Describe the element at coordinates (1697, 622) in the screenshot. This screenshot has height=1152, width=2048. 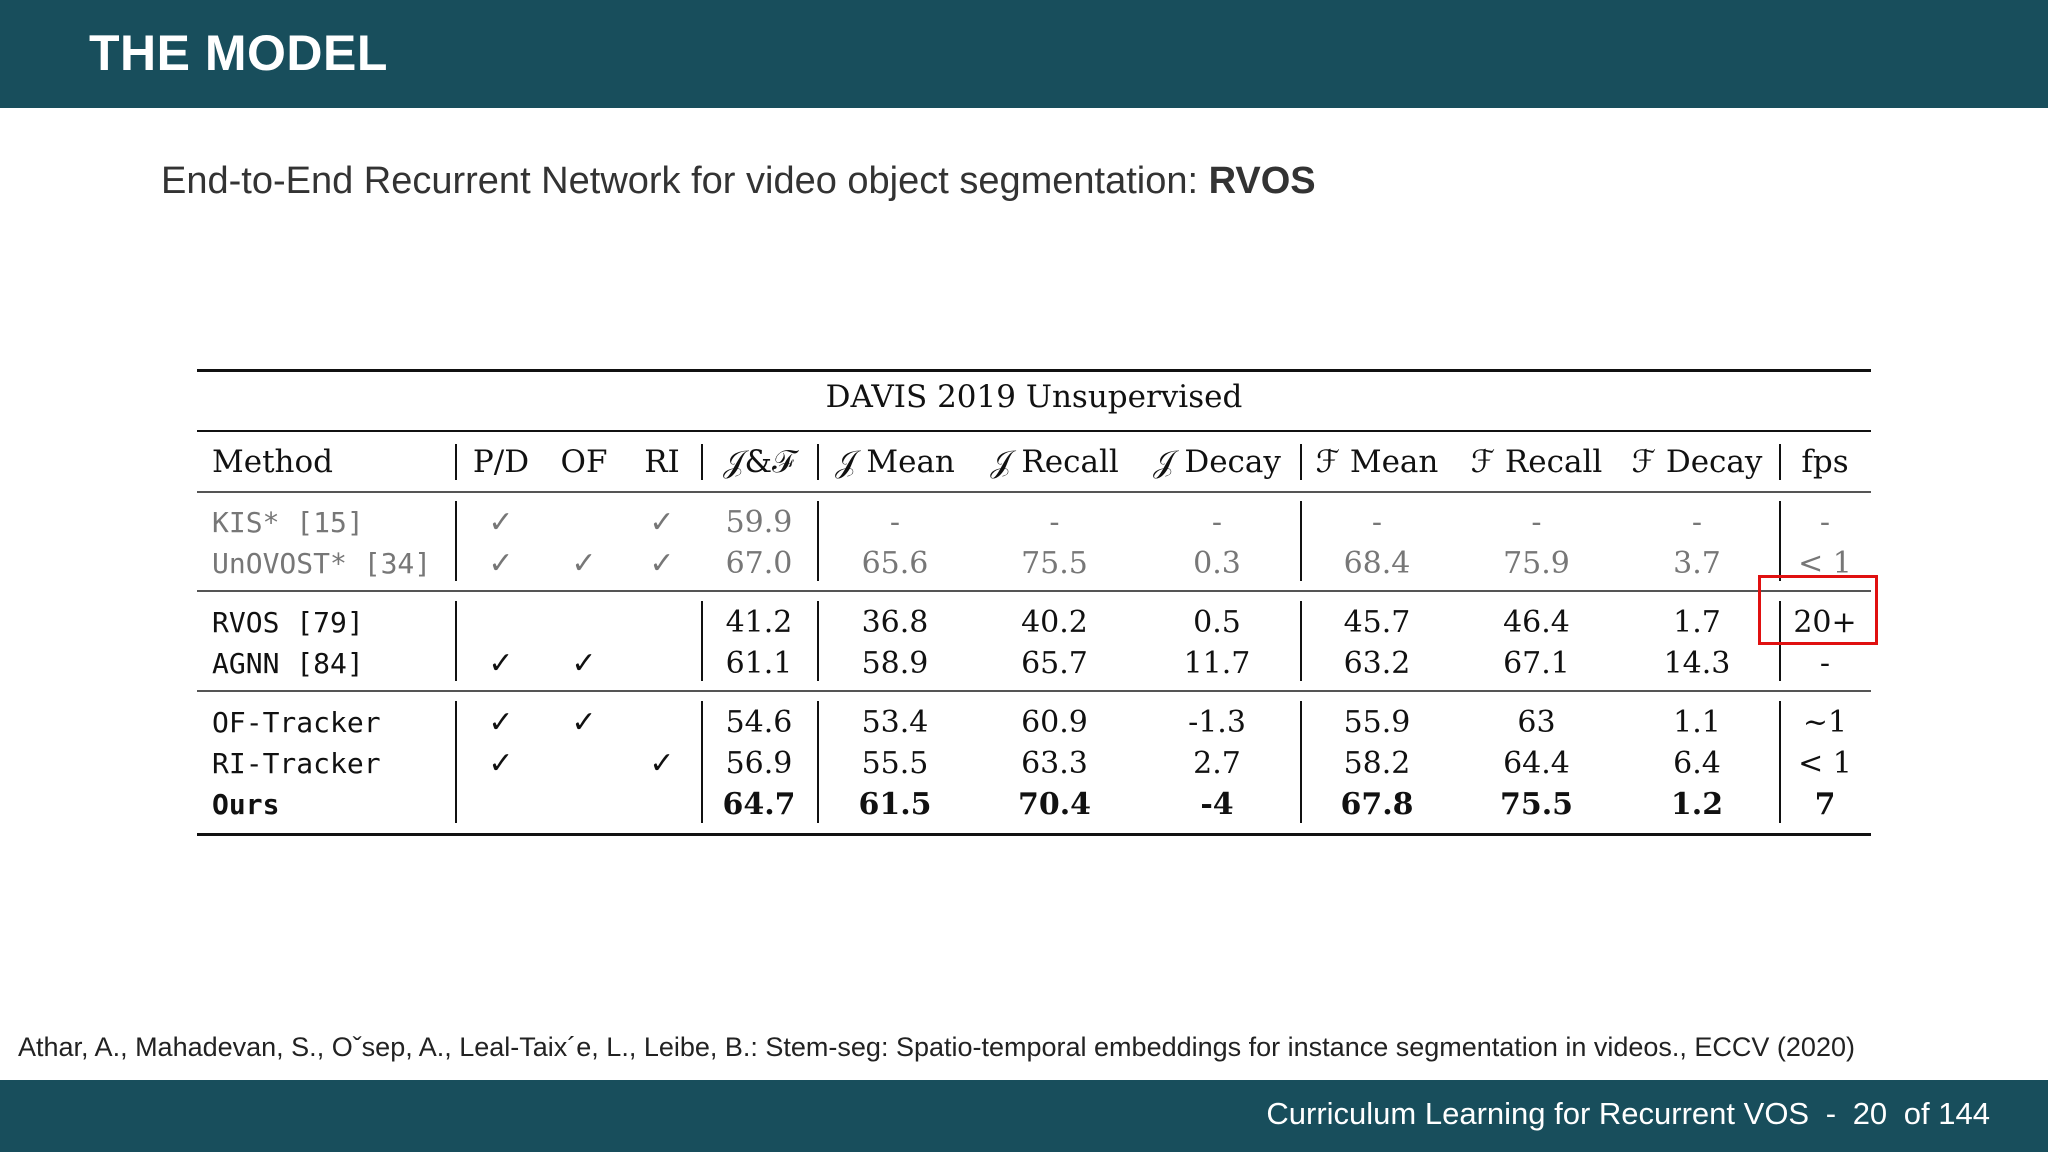
I see `cell-fdecay: 1.7` at that location.